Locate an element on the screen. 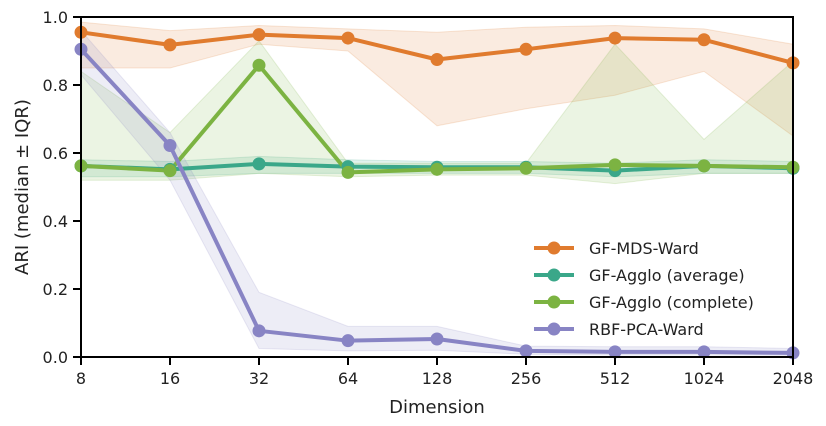 The height and width of the screenshot is (426, 826). y-tick-label: 0.0 is located at coordinates (55, 357).